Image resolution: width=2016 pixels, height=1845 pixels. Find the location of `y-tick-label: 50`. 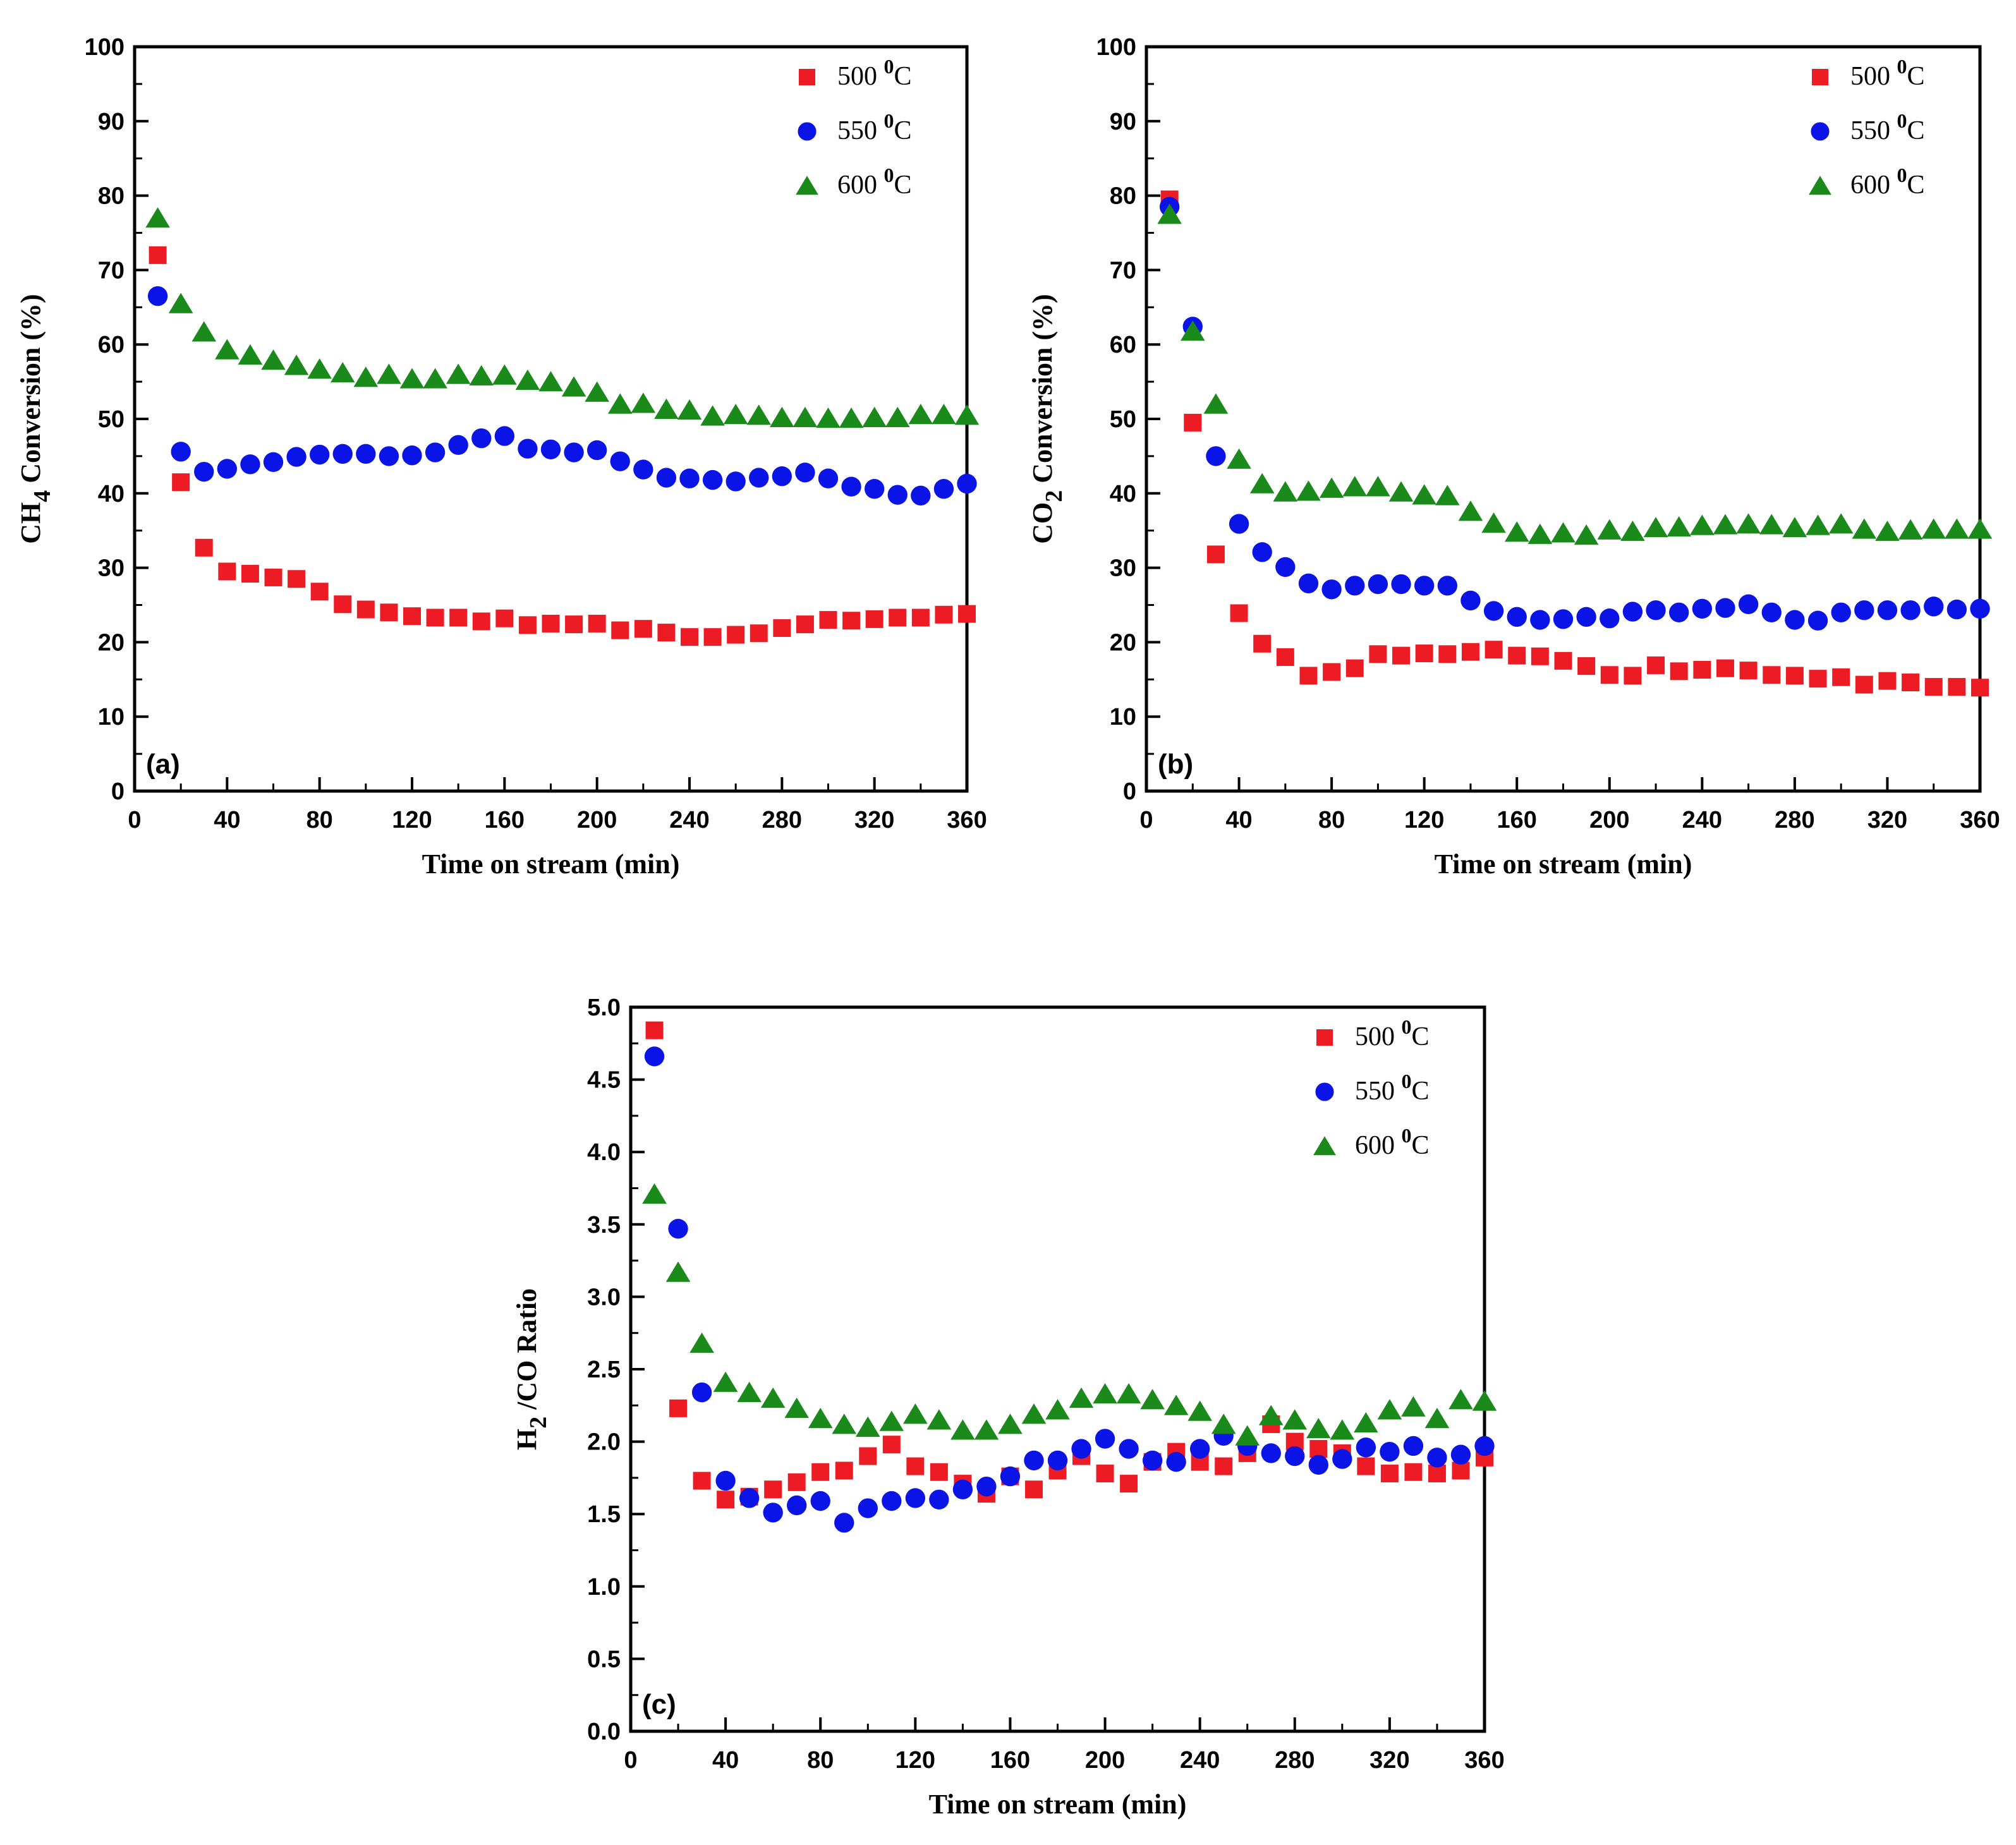

y-tick-label: 50 is located at coordinates (1123, 420).